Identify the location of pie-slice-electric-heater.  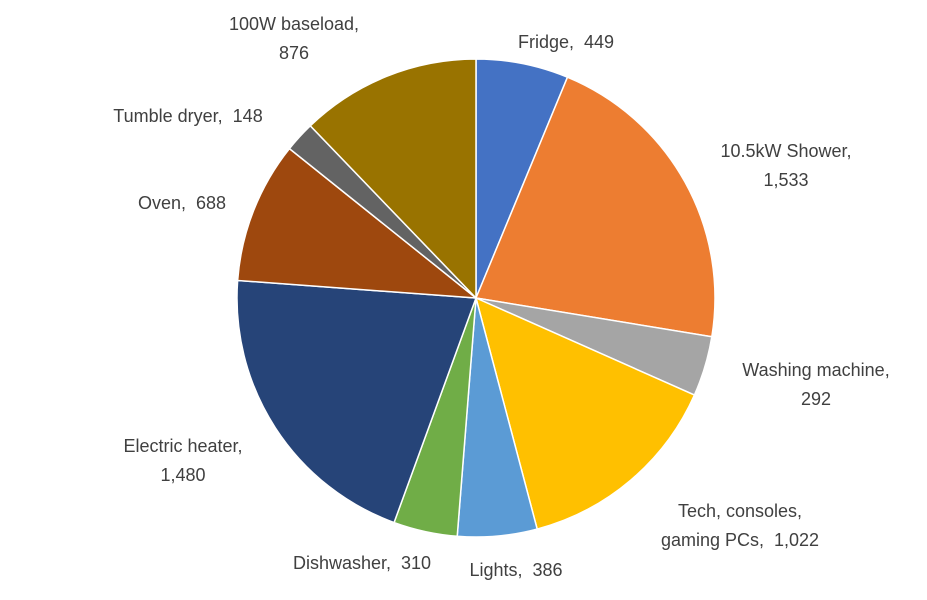
(357, 401).